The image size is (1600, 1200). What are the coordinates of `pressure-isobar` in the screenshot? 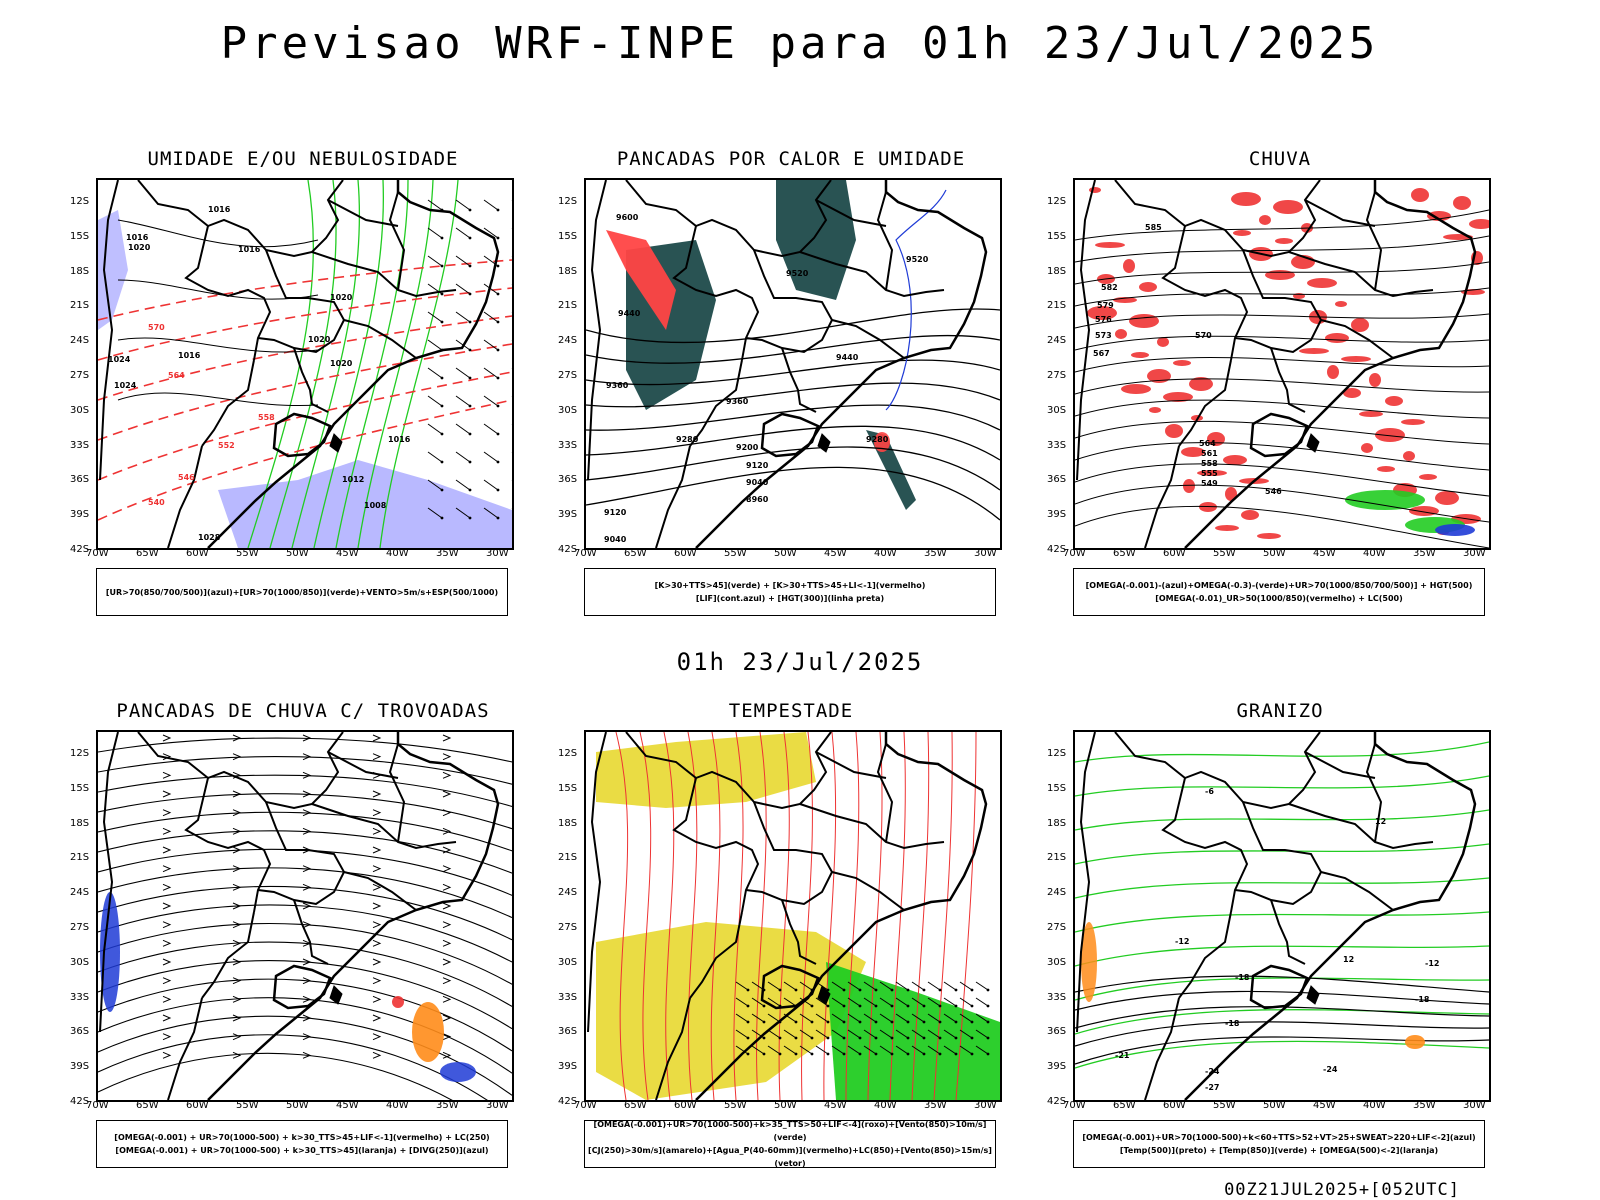 It's located at (218, 233).